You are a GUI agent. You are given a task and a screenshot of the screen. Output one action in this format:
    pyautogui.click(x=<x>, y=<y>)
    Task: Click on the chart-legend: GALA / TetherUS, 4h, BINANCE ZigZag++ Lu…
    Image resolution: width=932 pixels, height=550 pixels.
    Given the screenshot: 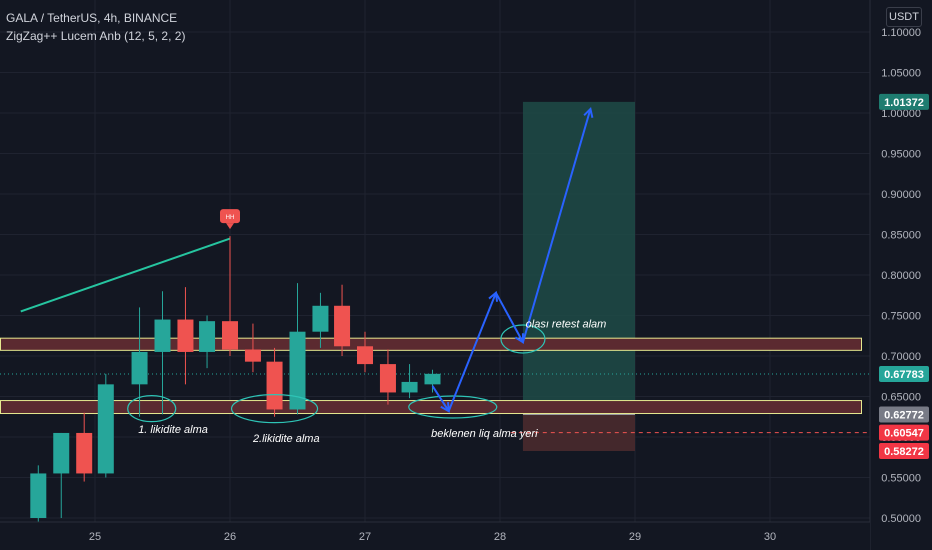 What is the action you would take?
    pyautogui.click(x=95, y=27)
    